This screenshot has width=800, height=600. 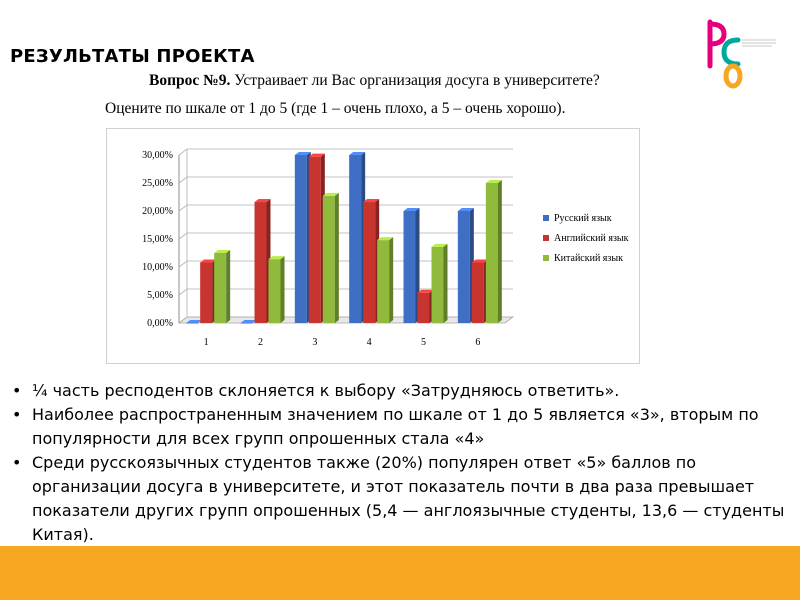 I want to click on slide-title: РЕЗУЛЬТАТЫ ПРОЕКТА, so click(x=132, y=56).